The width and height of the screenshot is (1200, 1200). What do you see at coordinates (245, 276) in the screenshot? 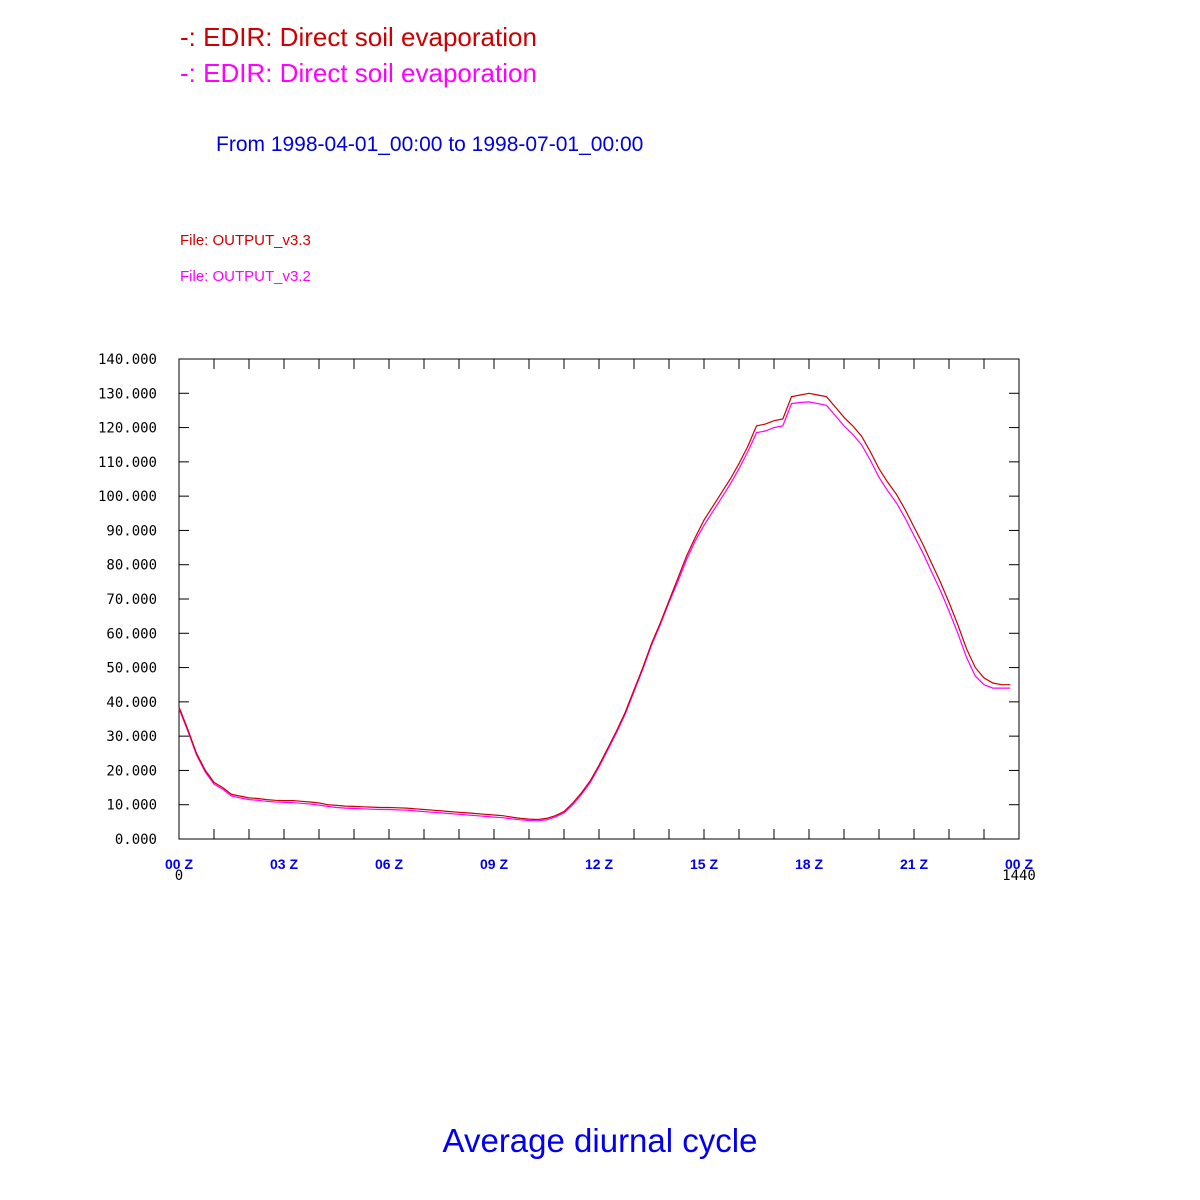
I see `file-label-2: File: OUTPUT_v3.2` at bounding box center [245, 276].